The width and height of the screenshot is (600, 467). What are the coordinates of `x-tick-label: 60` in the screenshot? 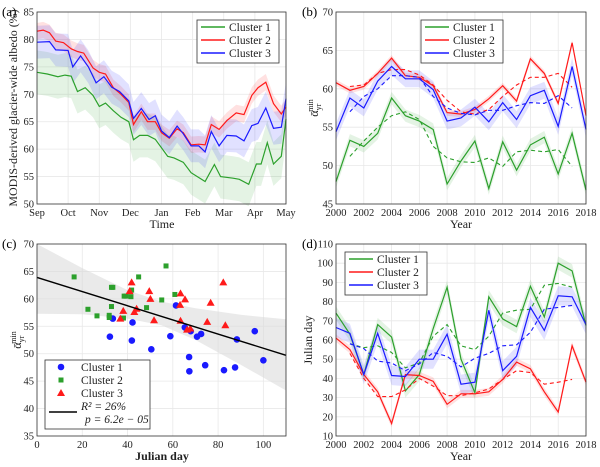 It's located at (173, 445).